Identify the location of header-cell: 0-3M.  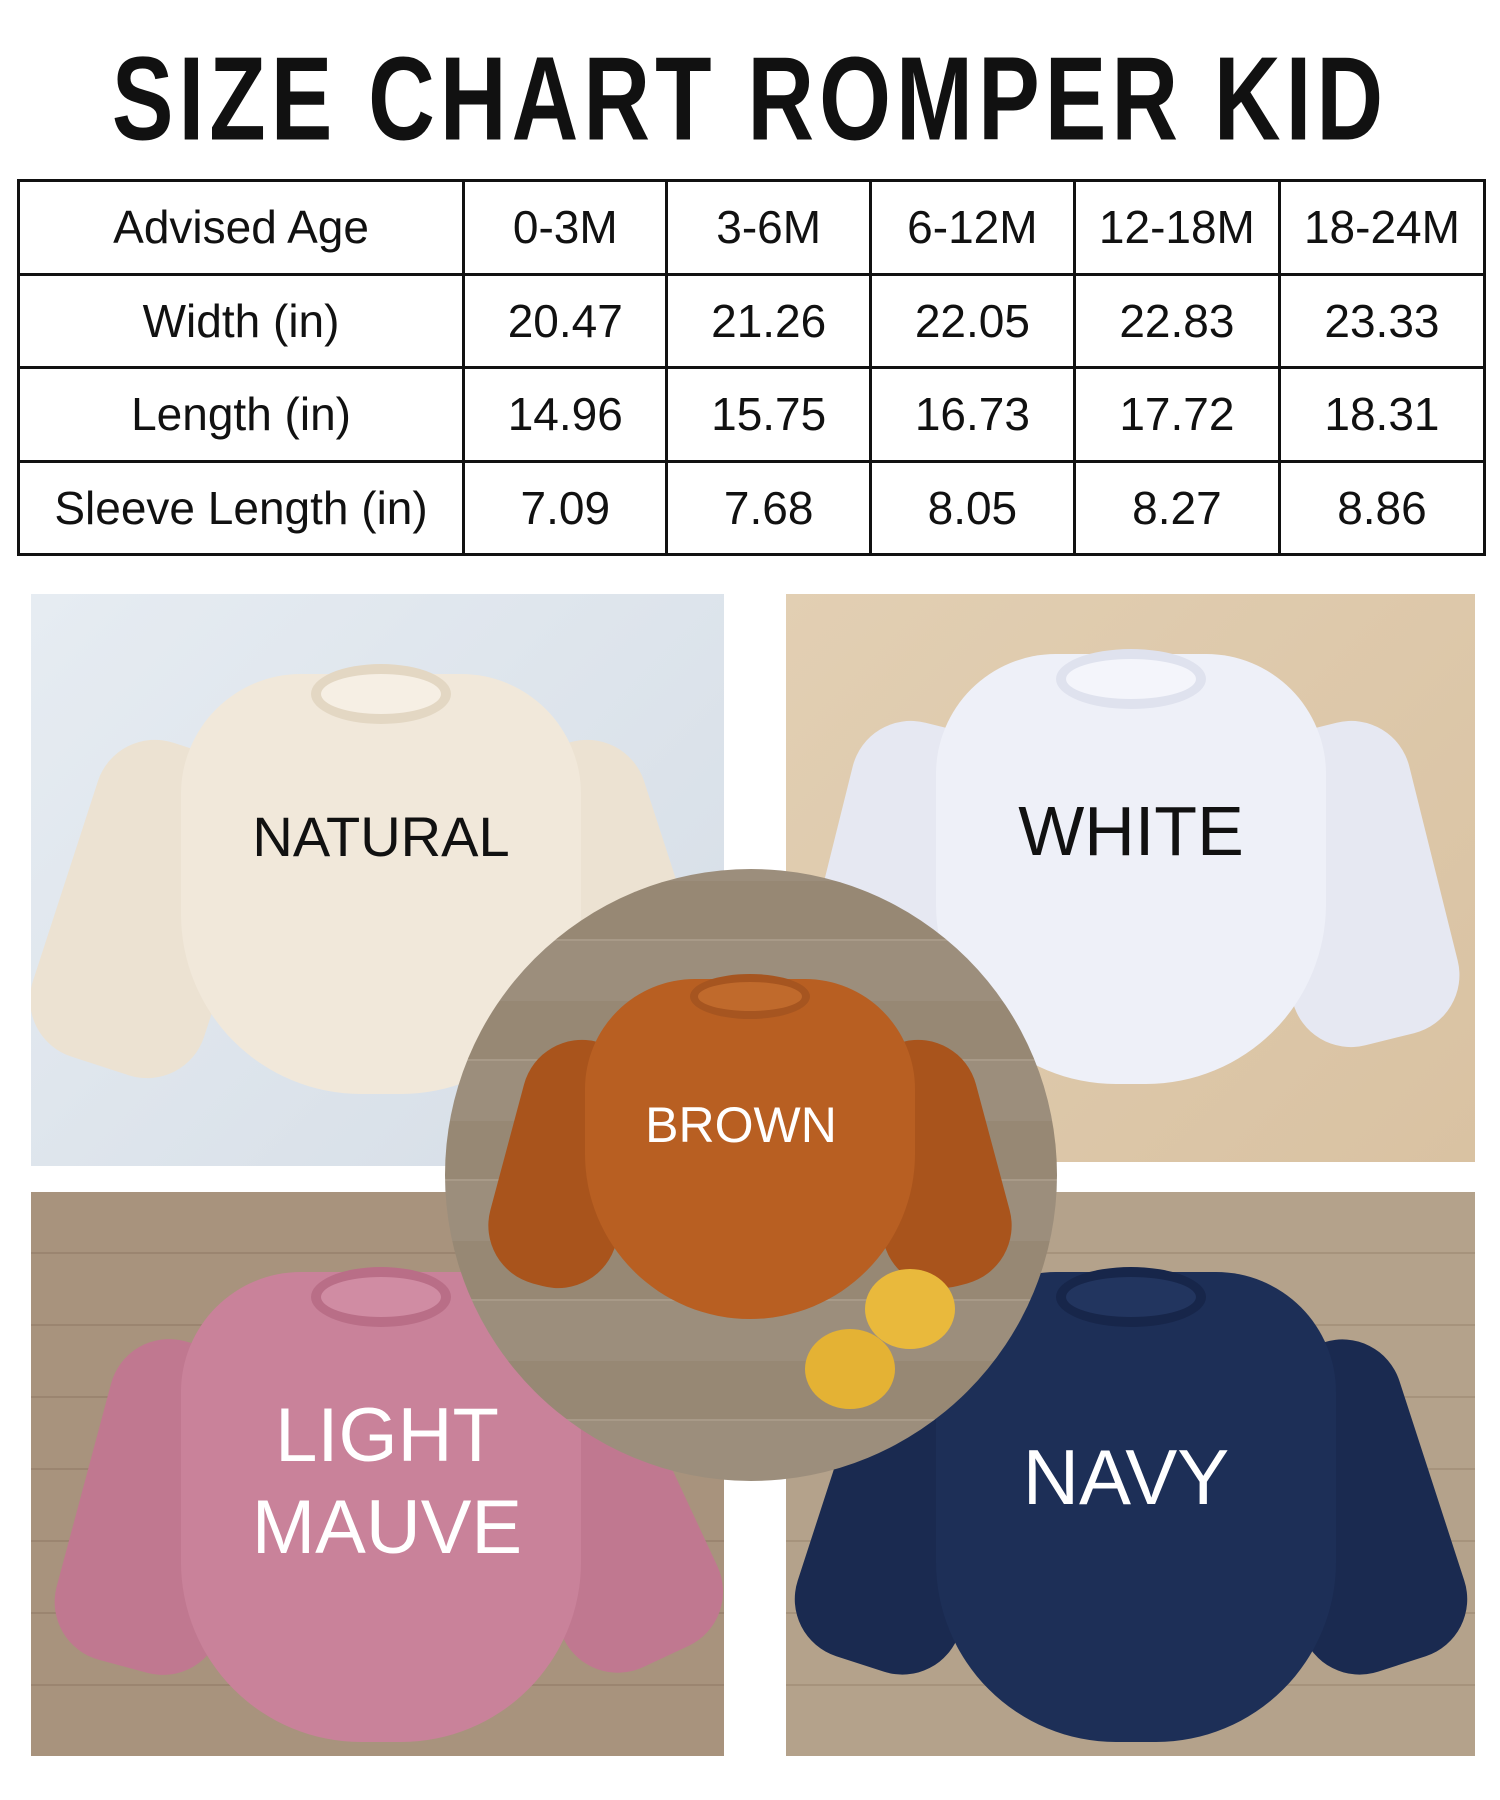
(565, 227).